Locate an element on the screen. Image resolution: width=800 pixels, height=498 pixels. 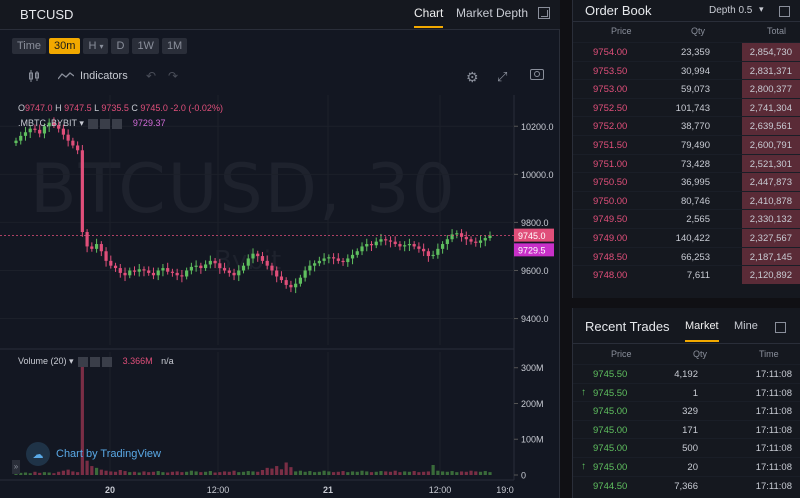
last-price-tag is located at coordinates (534, 235).